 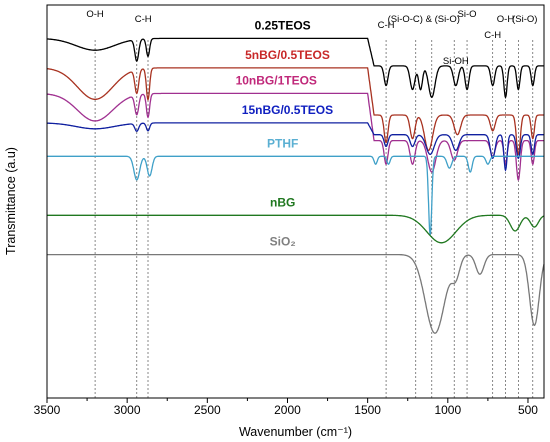 I want to click on x-axis-ticks: 3500 3000 2500 2000 1500 1000 500, so click(x=286, y=407).